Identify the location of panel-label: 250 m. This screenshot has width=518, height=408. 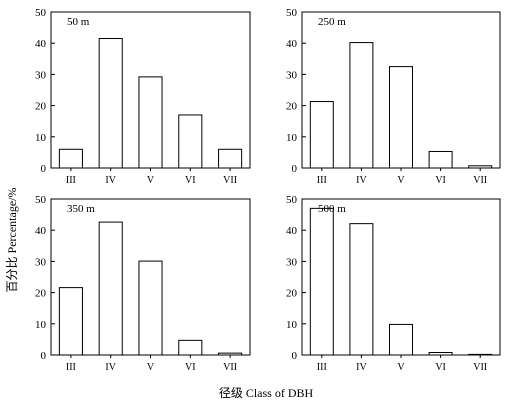
(332, 22).